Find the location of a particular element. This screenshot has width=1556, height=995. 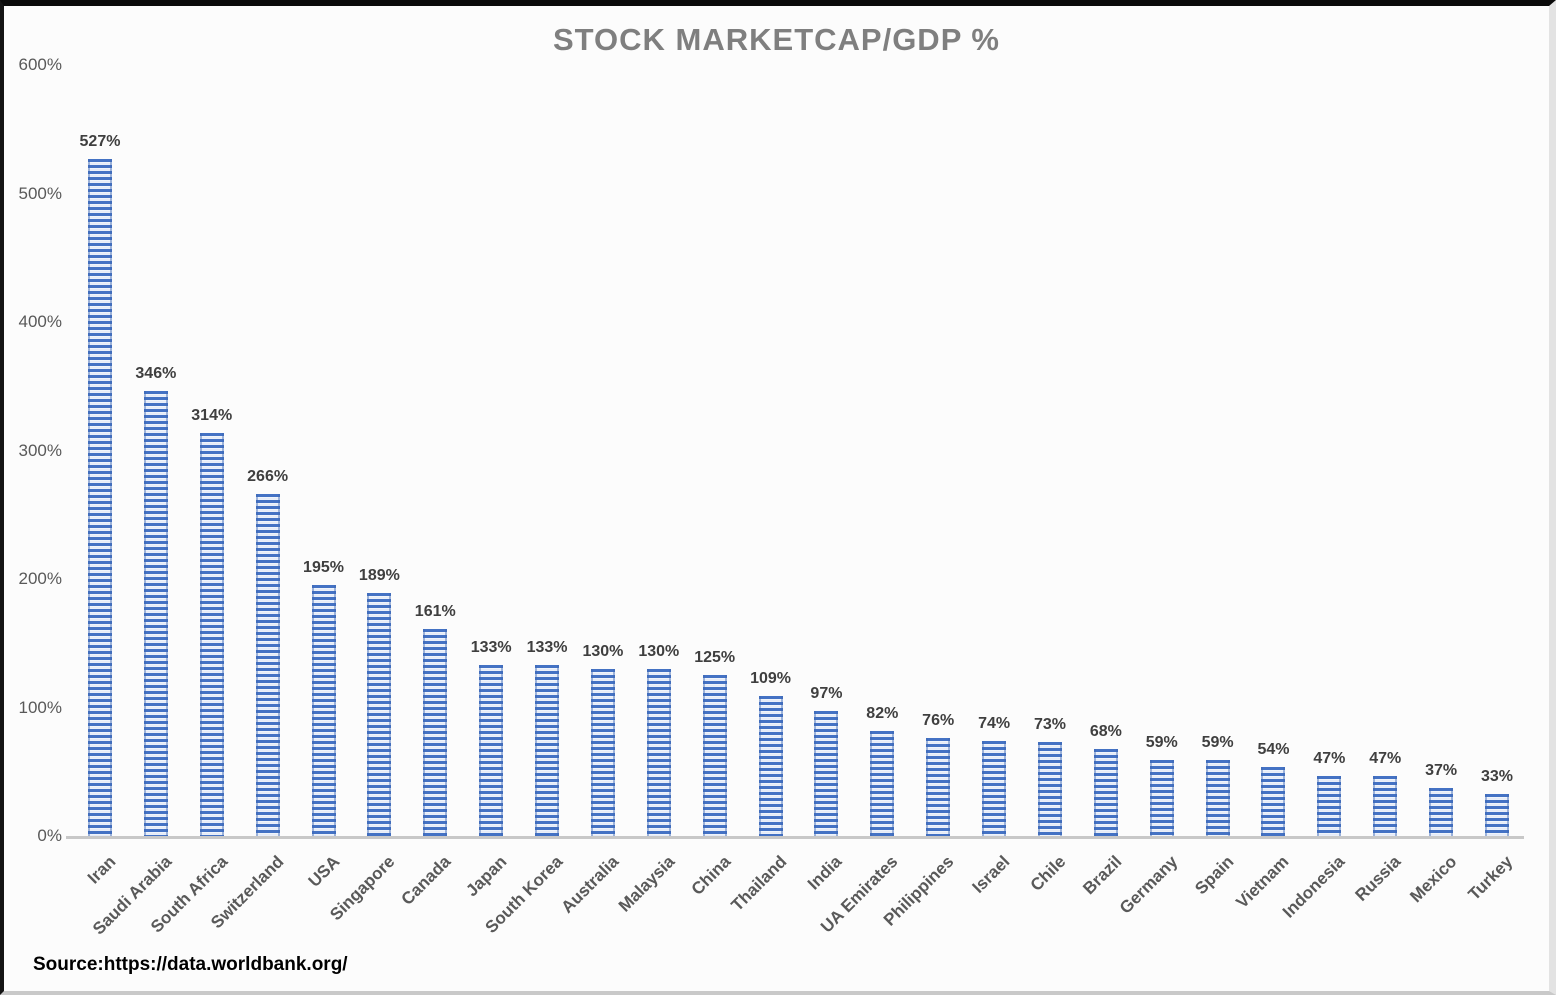

bar-canada is located at coordinates (435, 732).